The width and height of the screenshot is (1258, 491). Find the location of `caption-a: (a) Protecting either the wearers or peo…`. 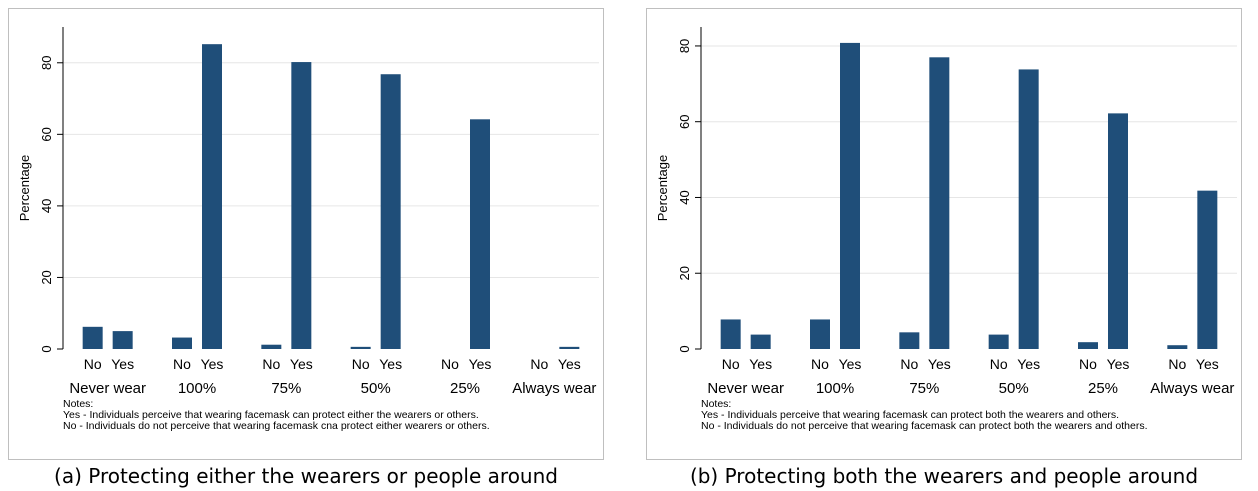

caption-a: (a) Protecting either the wearers or peo… is located at coordinates (306, 476).